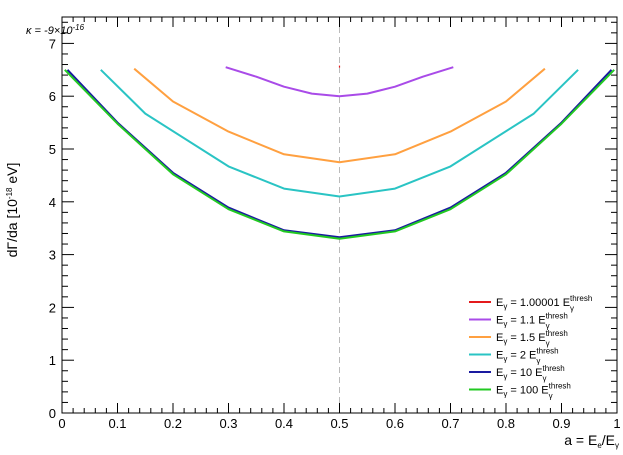  Describe the element at coordinates (52, 43) in the screenshot. I see `y-tick-label: 7` at that location.